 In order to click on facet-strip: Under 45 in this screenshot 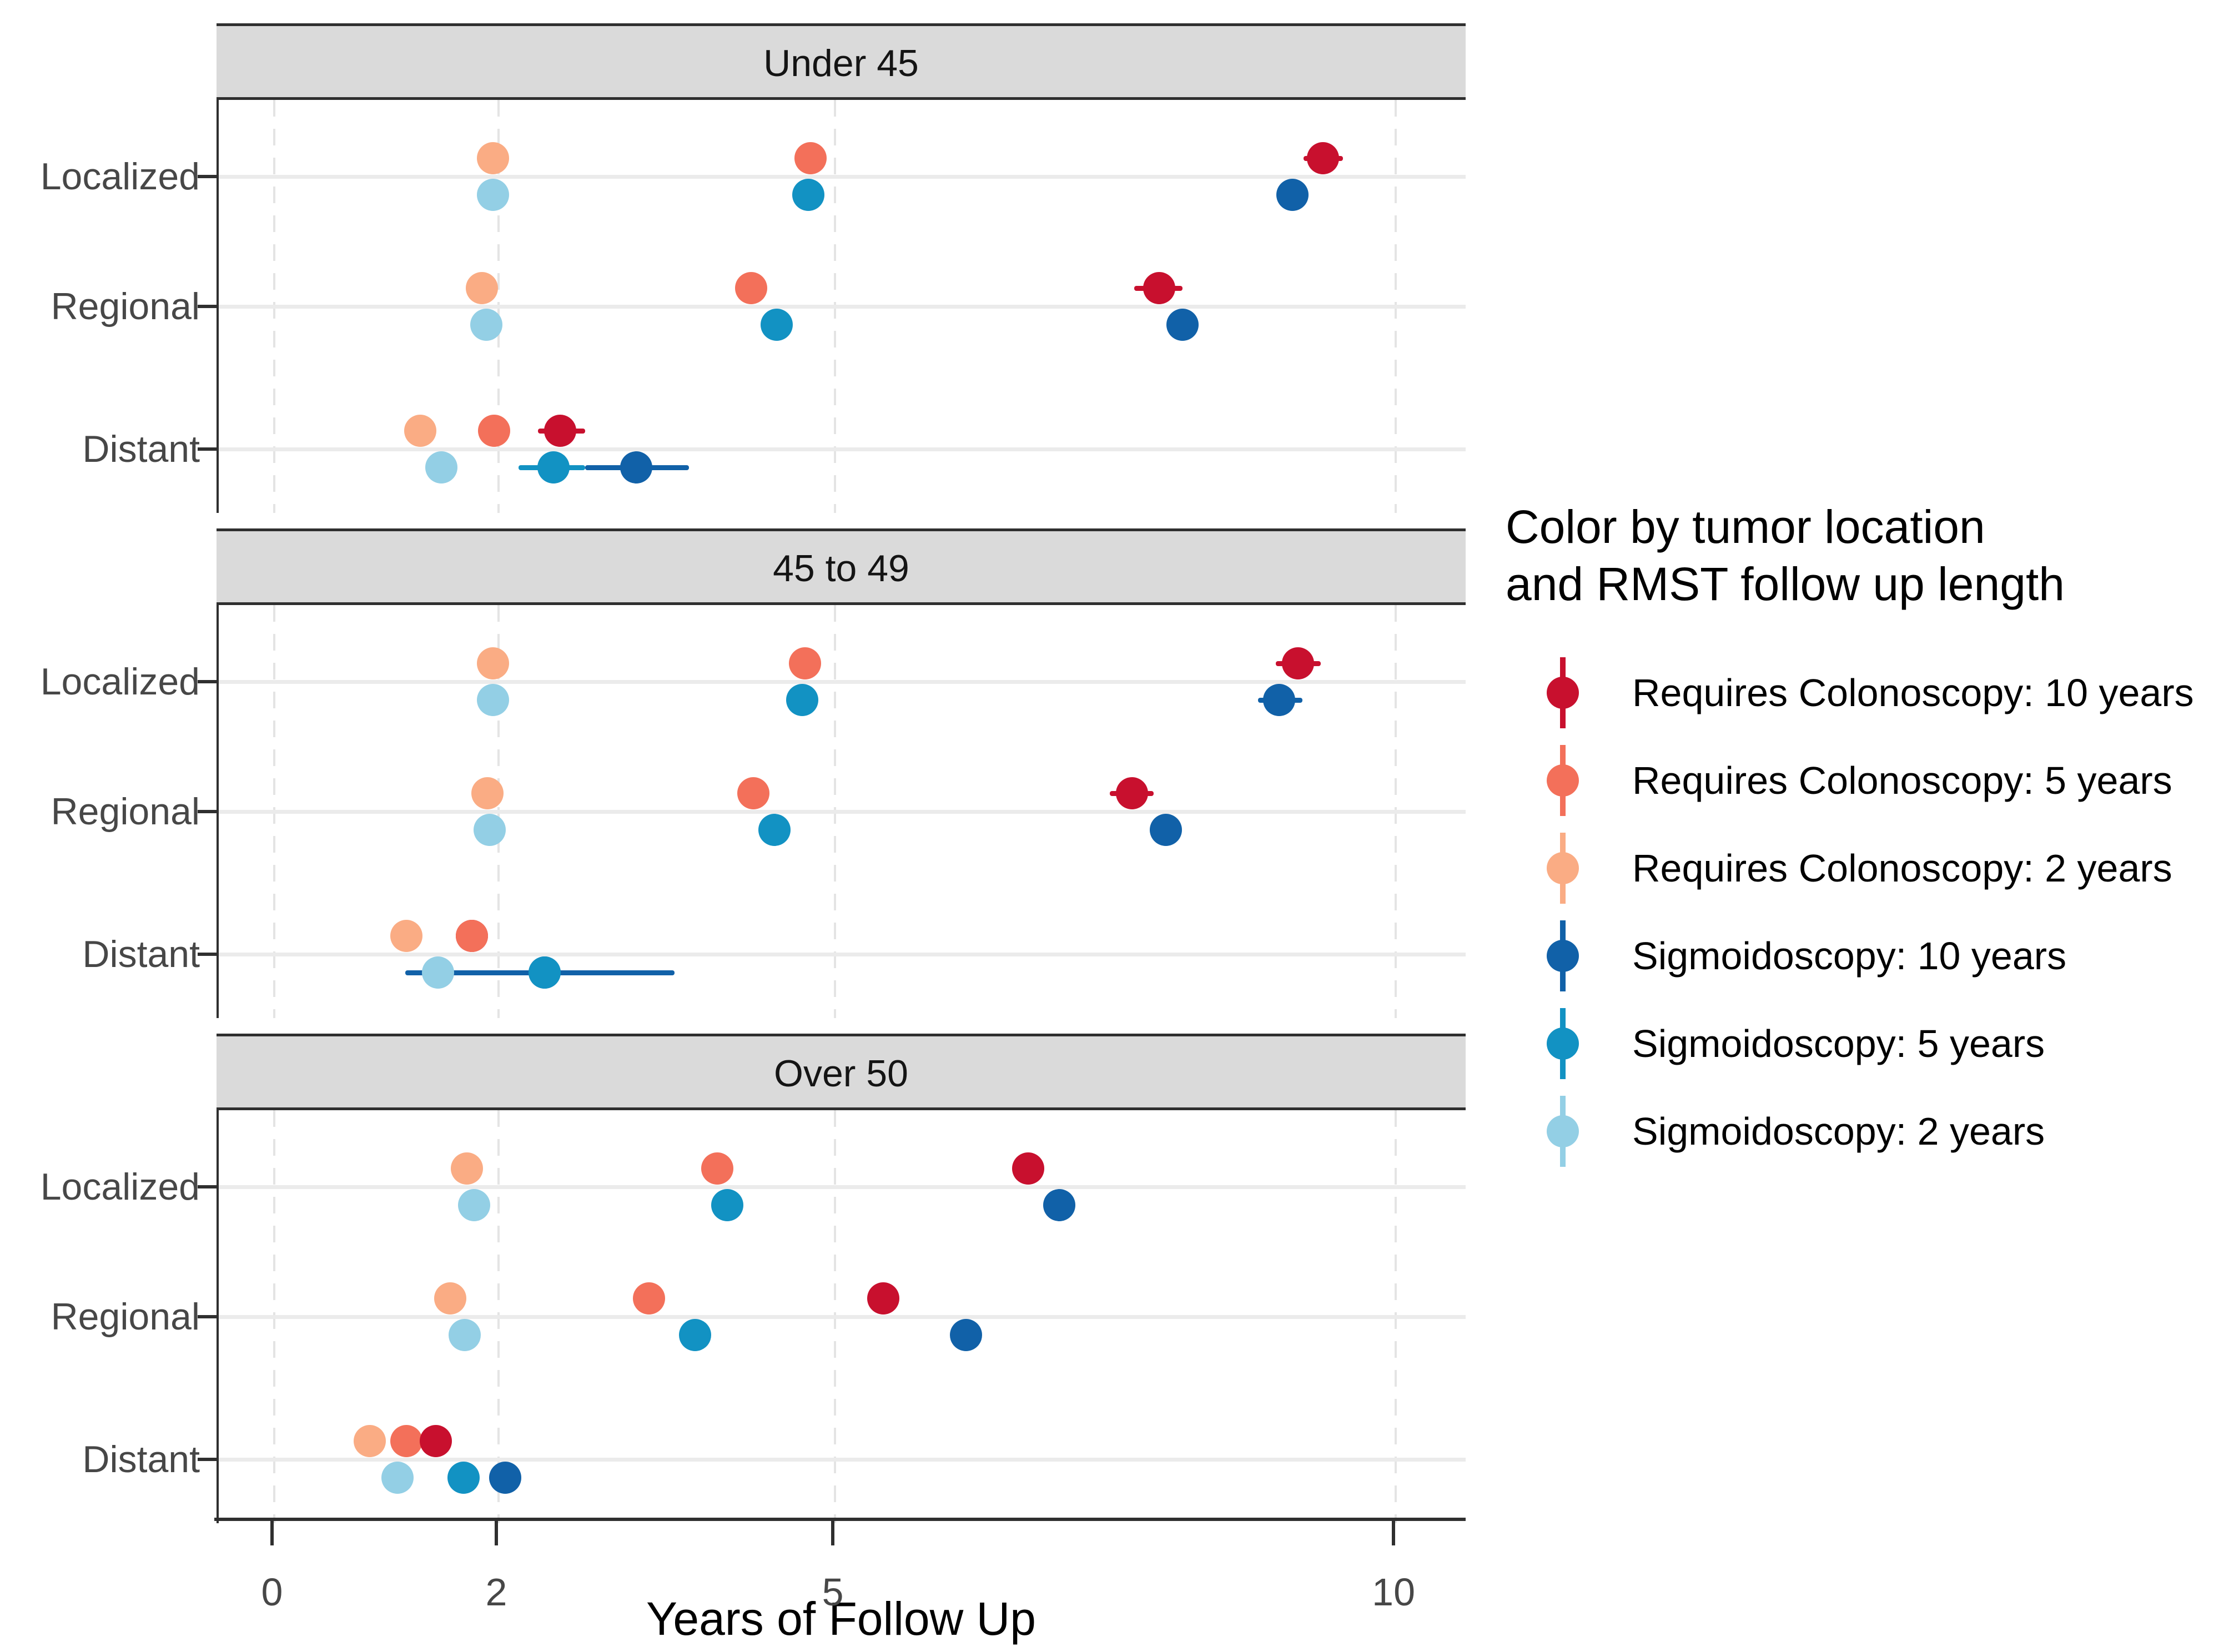, I will do `click(841, 61)`.